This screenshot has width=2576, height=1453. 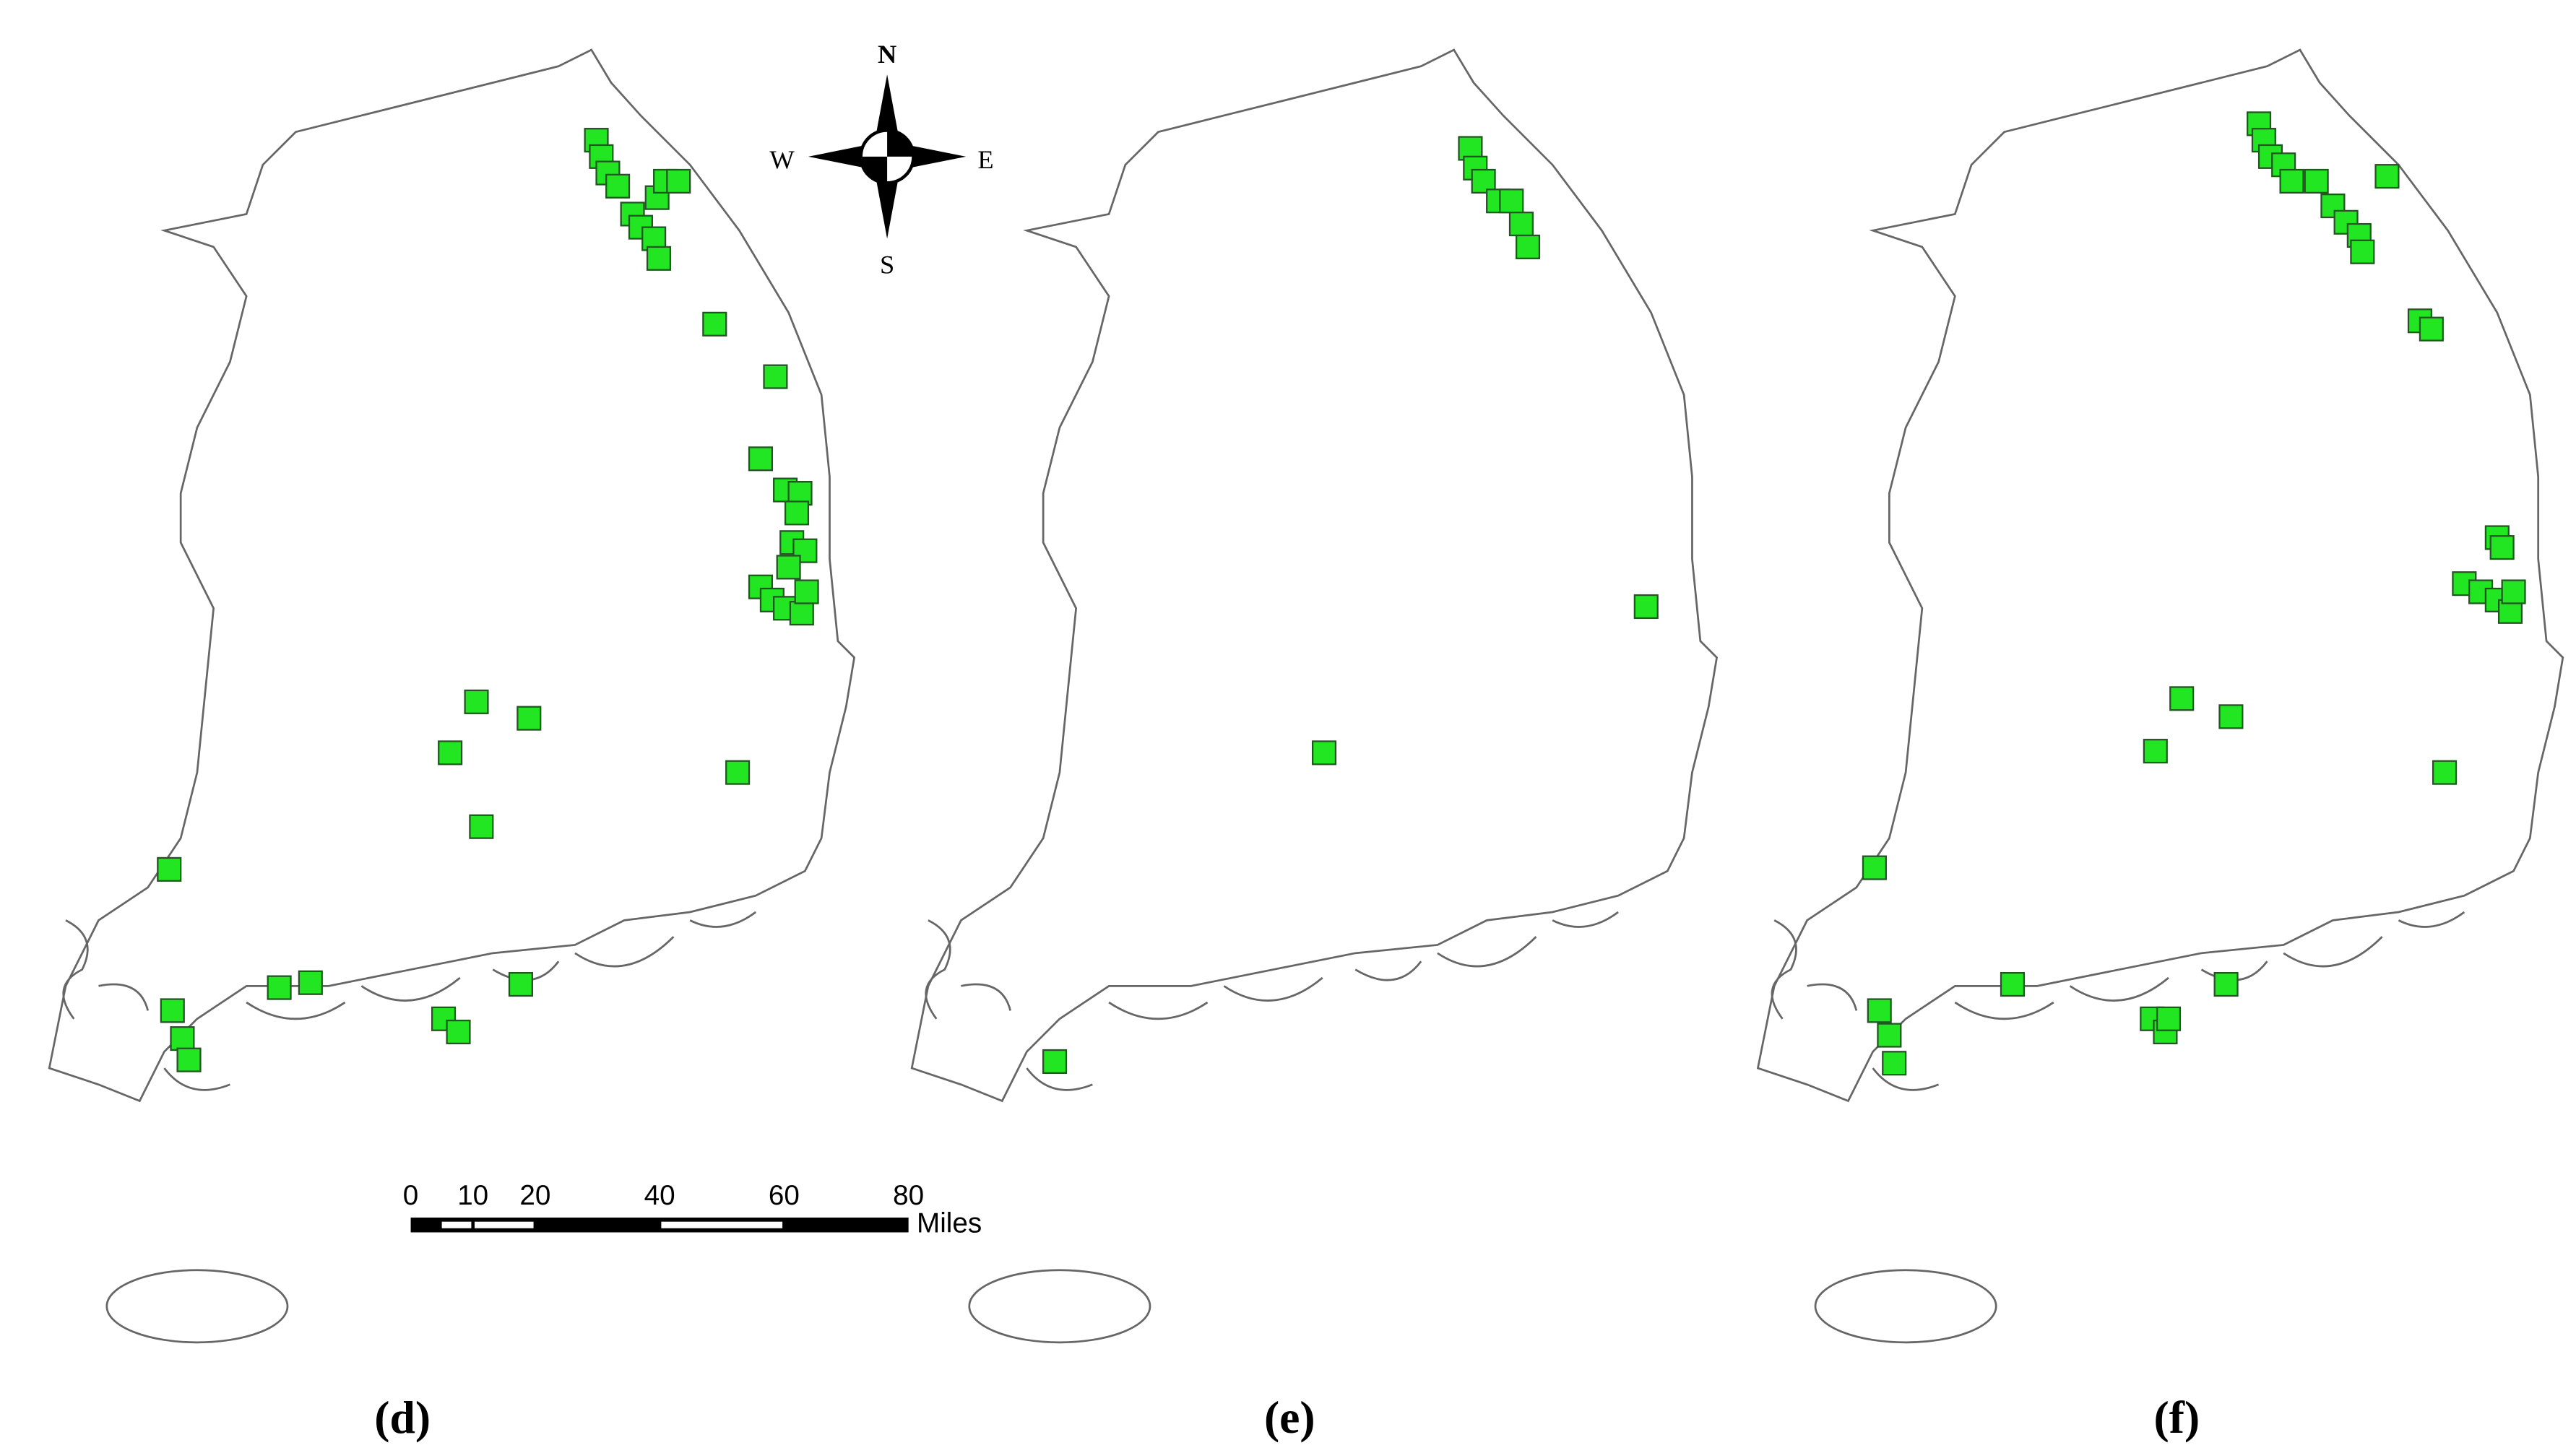 I want to click on compass-label: W, so click(x=782, y=159).